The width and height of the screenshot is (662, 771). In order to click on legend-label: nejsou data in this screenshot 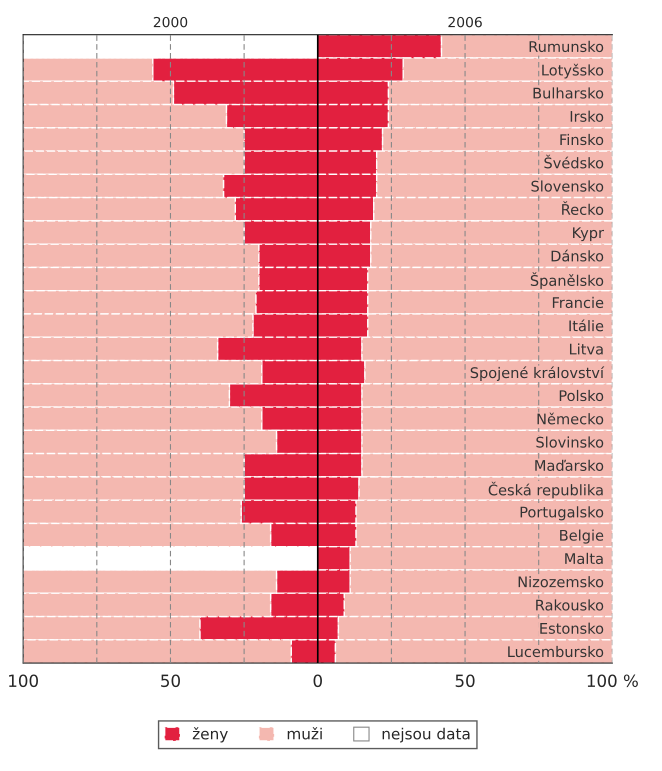, I will do `click(426, 735)`.